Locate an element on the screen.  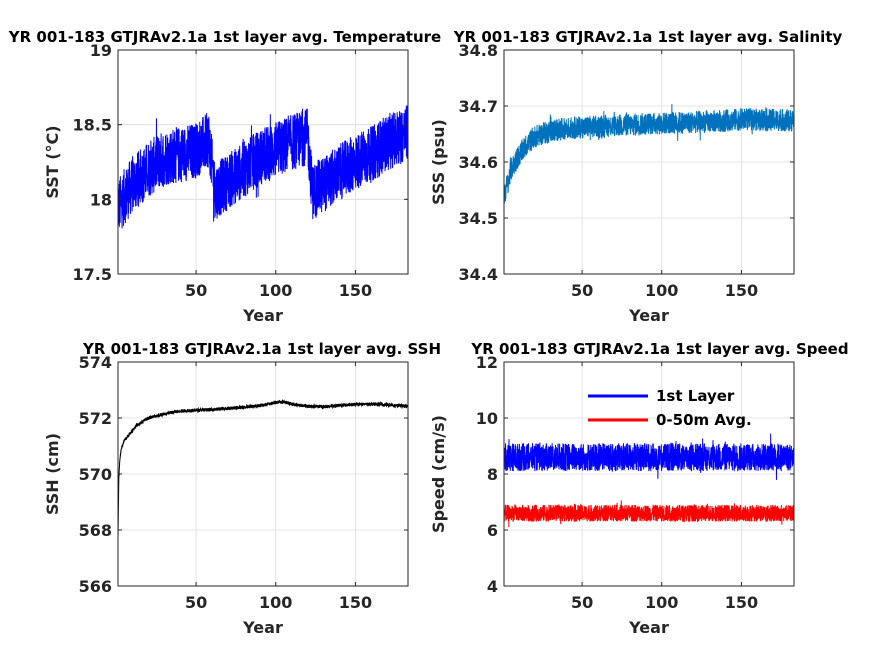
y-tick-label: 8 is located at coordinates (492, 474).